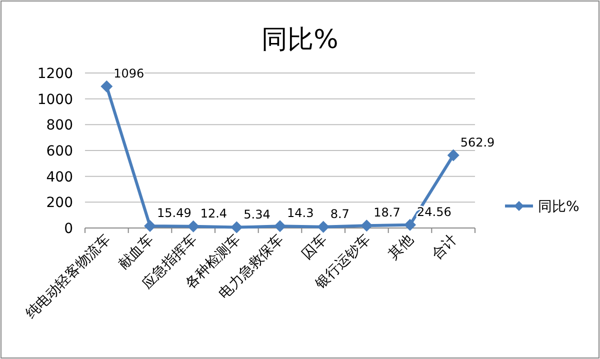 This screenshot has height=359, width=600. What do you see at coordinates (59, 177) in the screenshot?
I see `y-tick-label: 400` at bounding box center [59, 177].